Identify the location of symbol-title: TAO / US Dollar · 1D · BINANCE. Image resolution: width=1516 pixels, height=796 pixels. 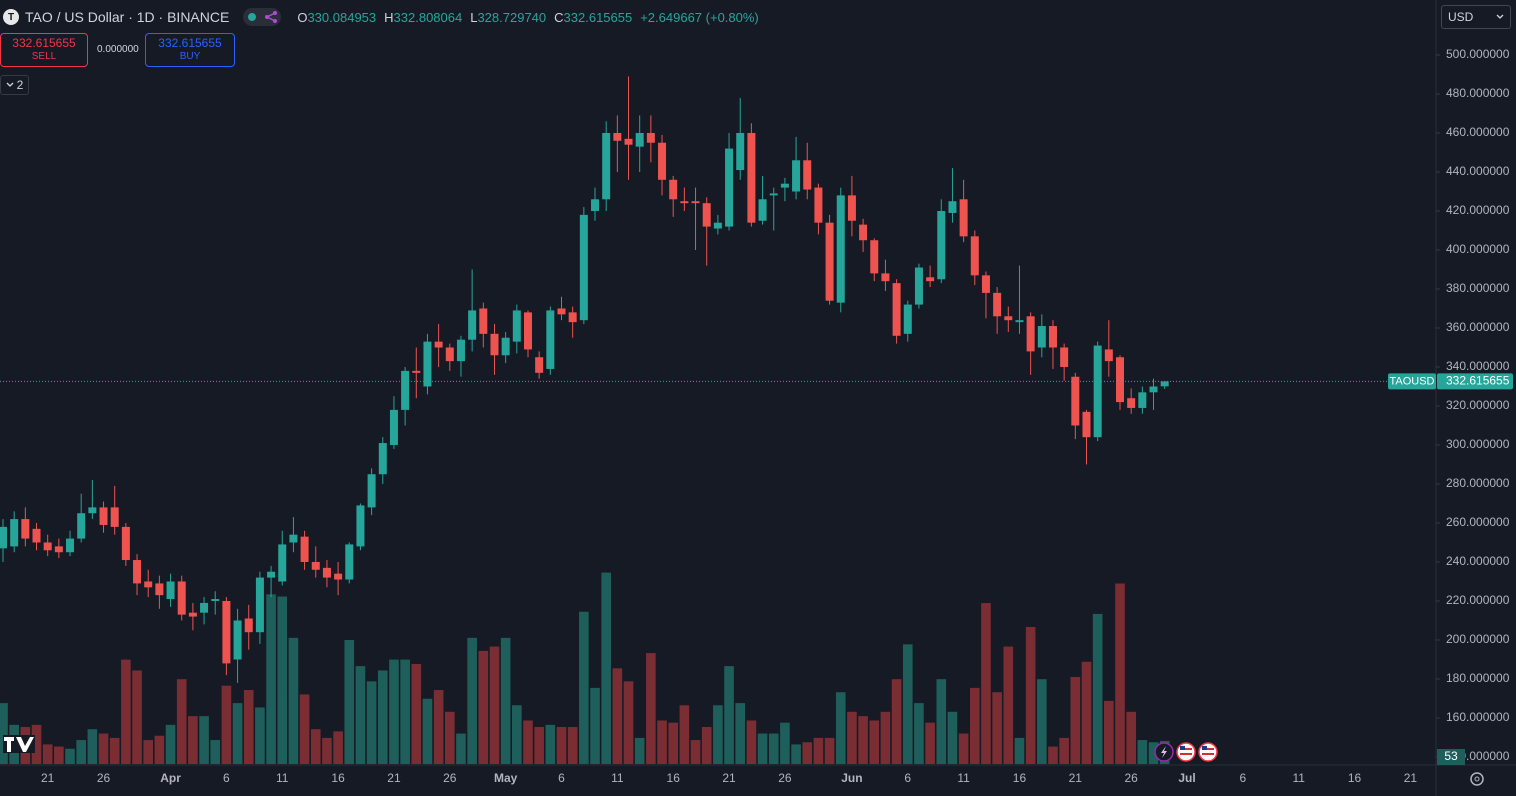
(127, 17).